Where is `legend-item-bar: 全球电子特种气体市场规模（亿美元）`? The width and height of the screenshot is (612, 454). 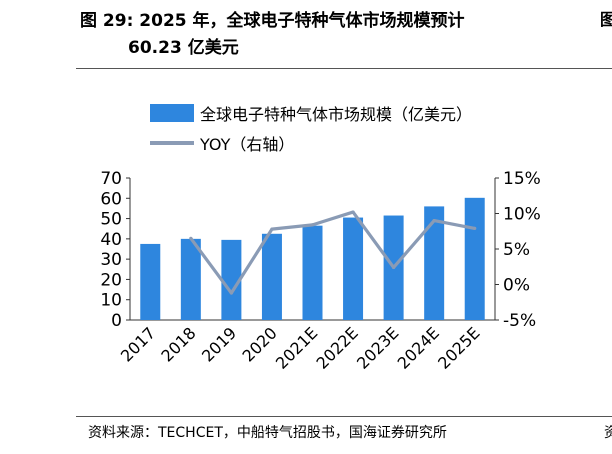
legend-item-bar: 全球电子特种气体市场规模（亿美元） is located at coordinates (311, 113).